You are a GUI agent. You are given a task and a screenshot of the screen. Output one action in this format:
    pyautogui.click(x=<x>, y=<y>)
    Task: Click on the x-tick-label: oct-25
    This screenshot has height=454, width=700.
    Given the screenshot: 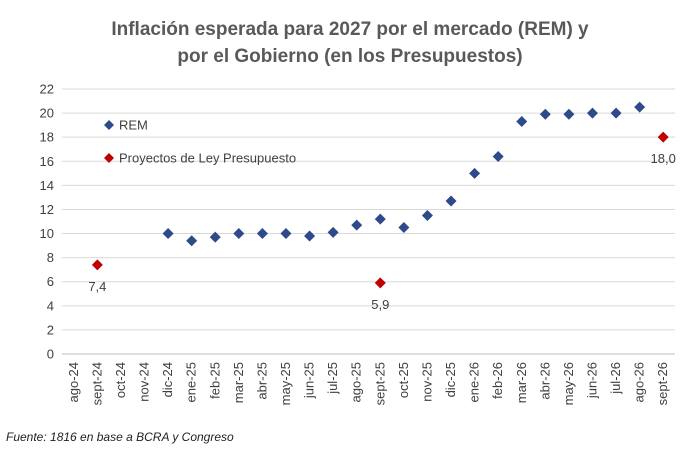 What is the action you would take?
    pyautogui.click(x=403, y=380)
    